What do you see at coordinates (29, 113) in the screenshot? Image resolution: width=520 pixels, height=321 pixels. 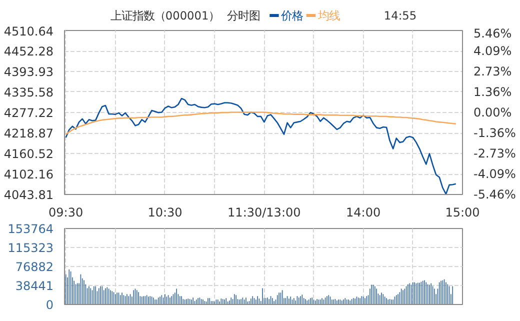 I see `y-tick-label: 4277.22` at bounding box center [29, 113].